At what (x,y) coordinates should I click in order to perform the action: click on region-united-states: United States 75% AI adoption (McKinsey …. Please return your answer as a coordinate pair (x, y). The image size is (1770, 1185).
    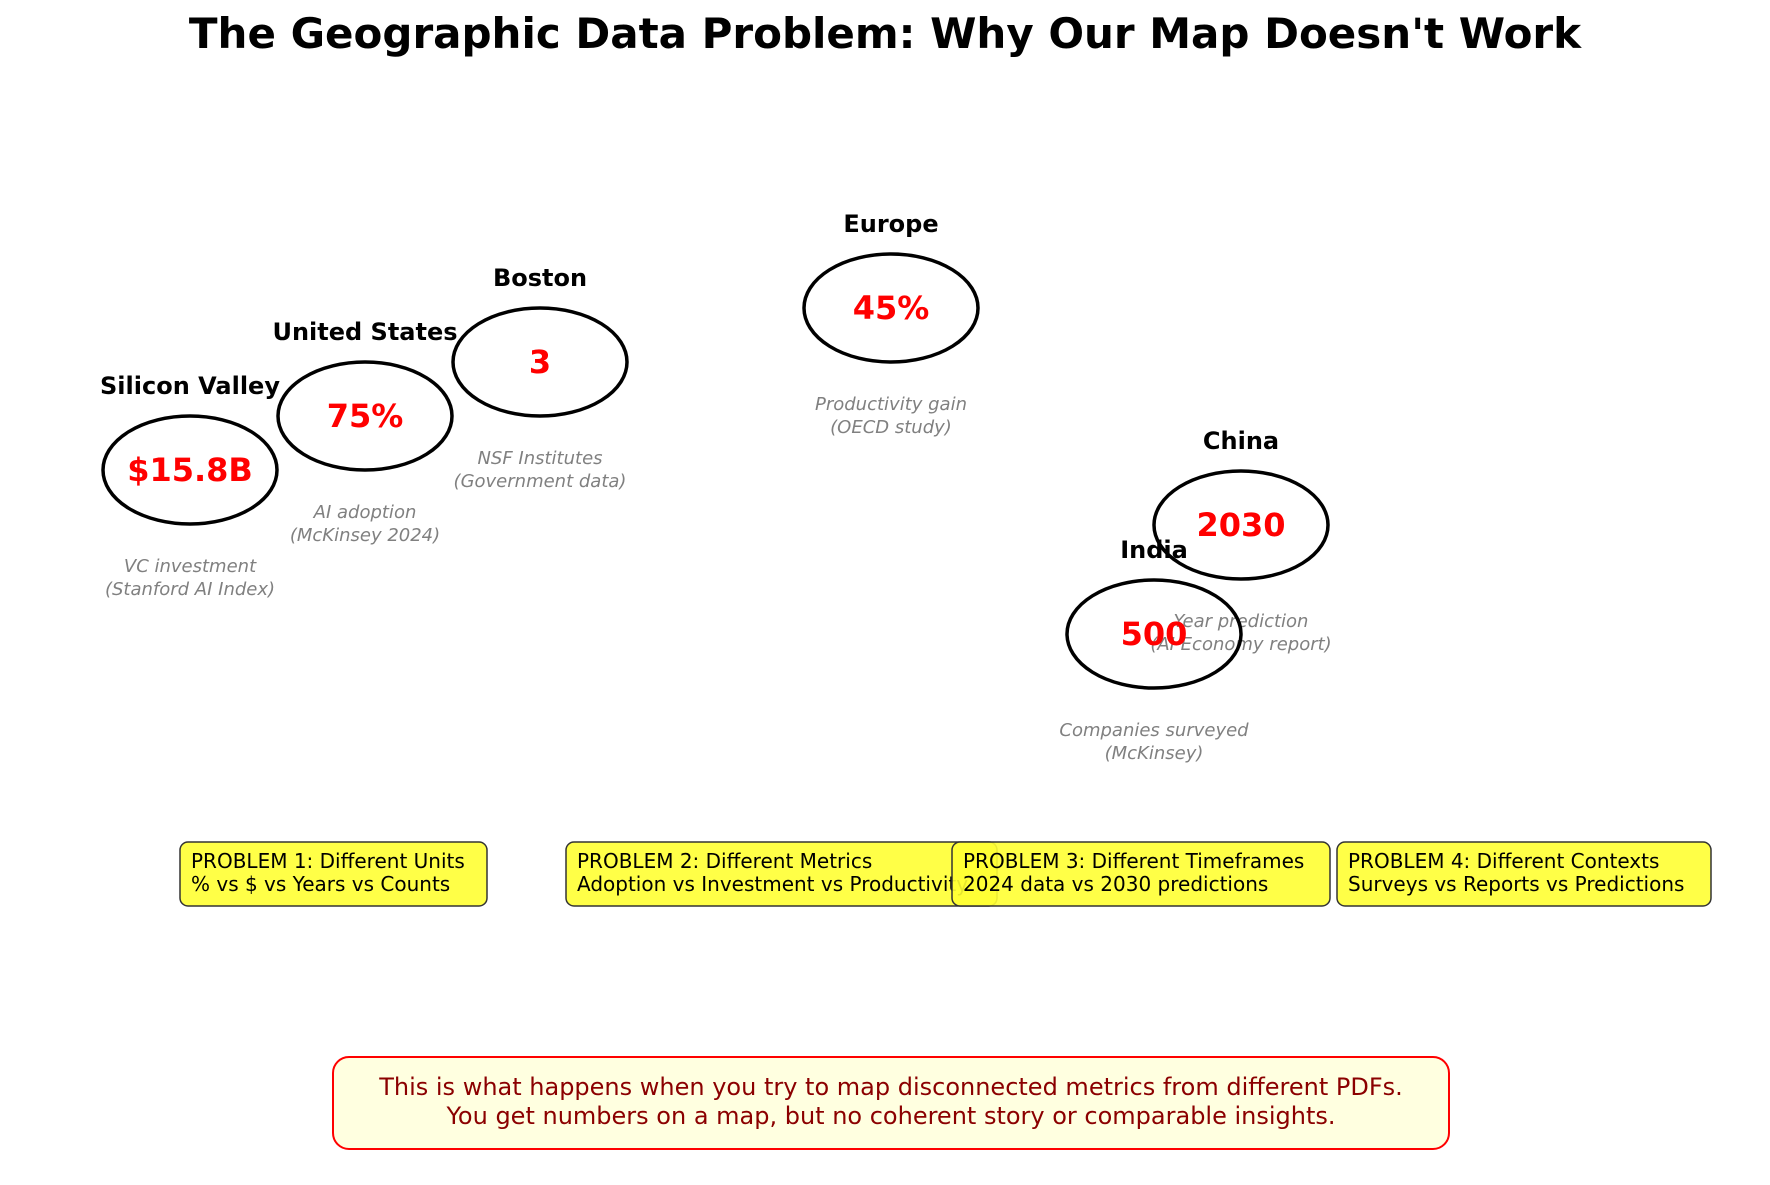
    Looking at the image, I should click on (364, 432).